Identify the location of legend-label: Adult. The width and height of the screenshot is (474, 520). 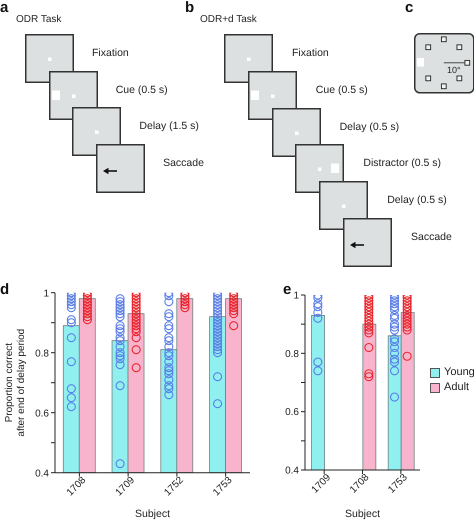
(457, 387).